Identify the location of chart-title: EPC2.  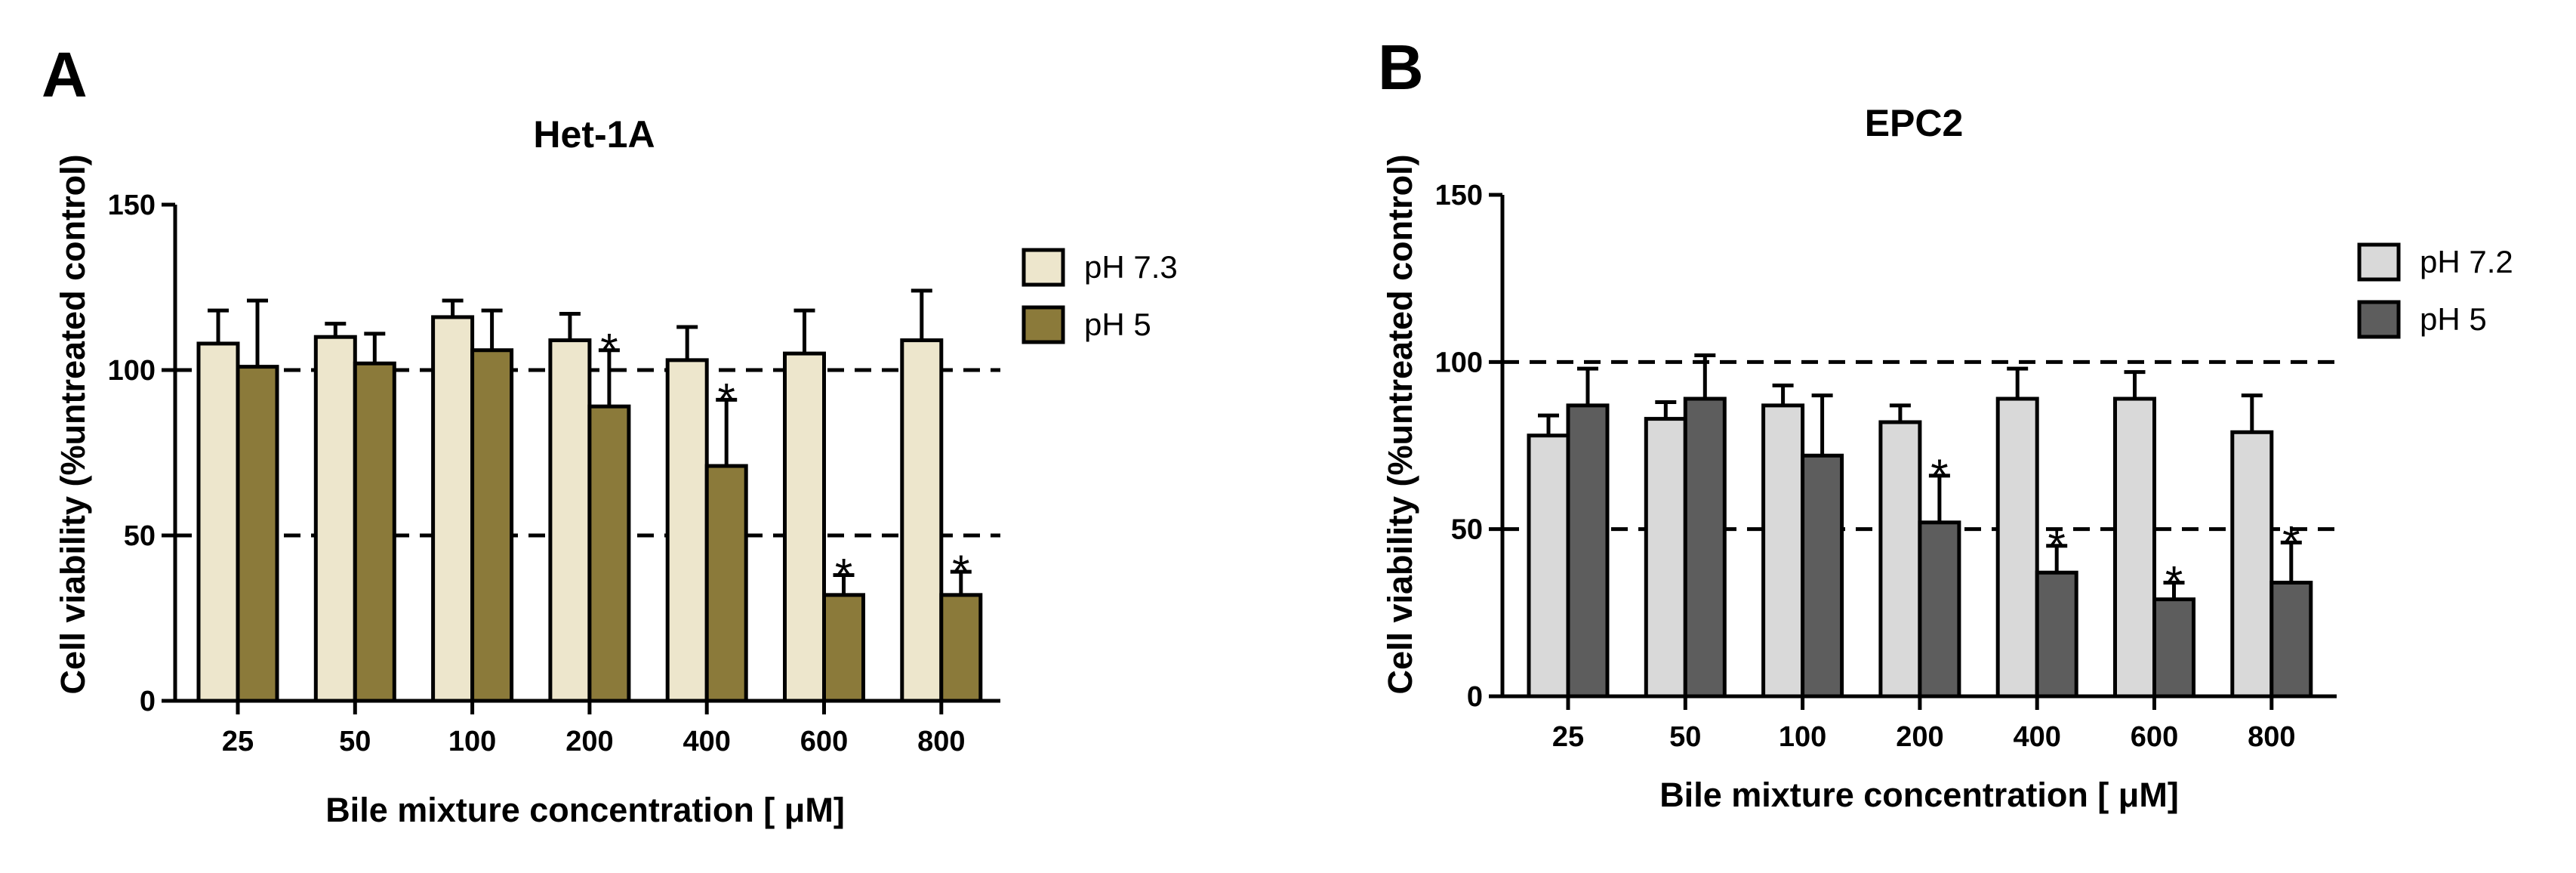
(1914, 123).